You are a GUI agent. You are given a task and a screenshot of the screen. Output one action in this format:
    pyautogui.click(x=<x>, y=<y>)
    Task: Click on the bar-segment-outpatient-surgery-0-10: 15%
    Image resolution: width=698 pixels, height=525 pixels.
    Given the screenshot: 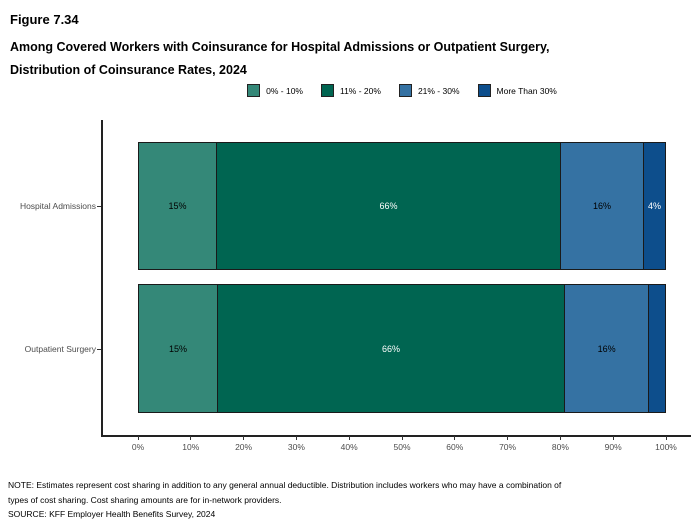 What is the action you would take?
    pyautogui.click(x=178, y=348)
    